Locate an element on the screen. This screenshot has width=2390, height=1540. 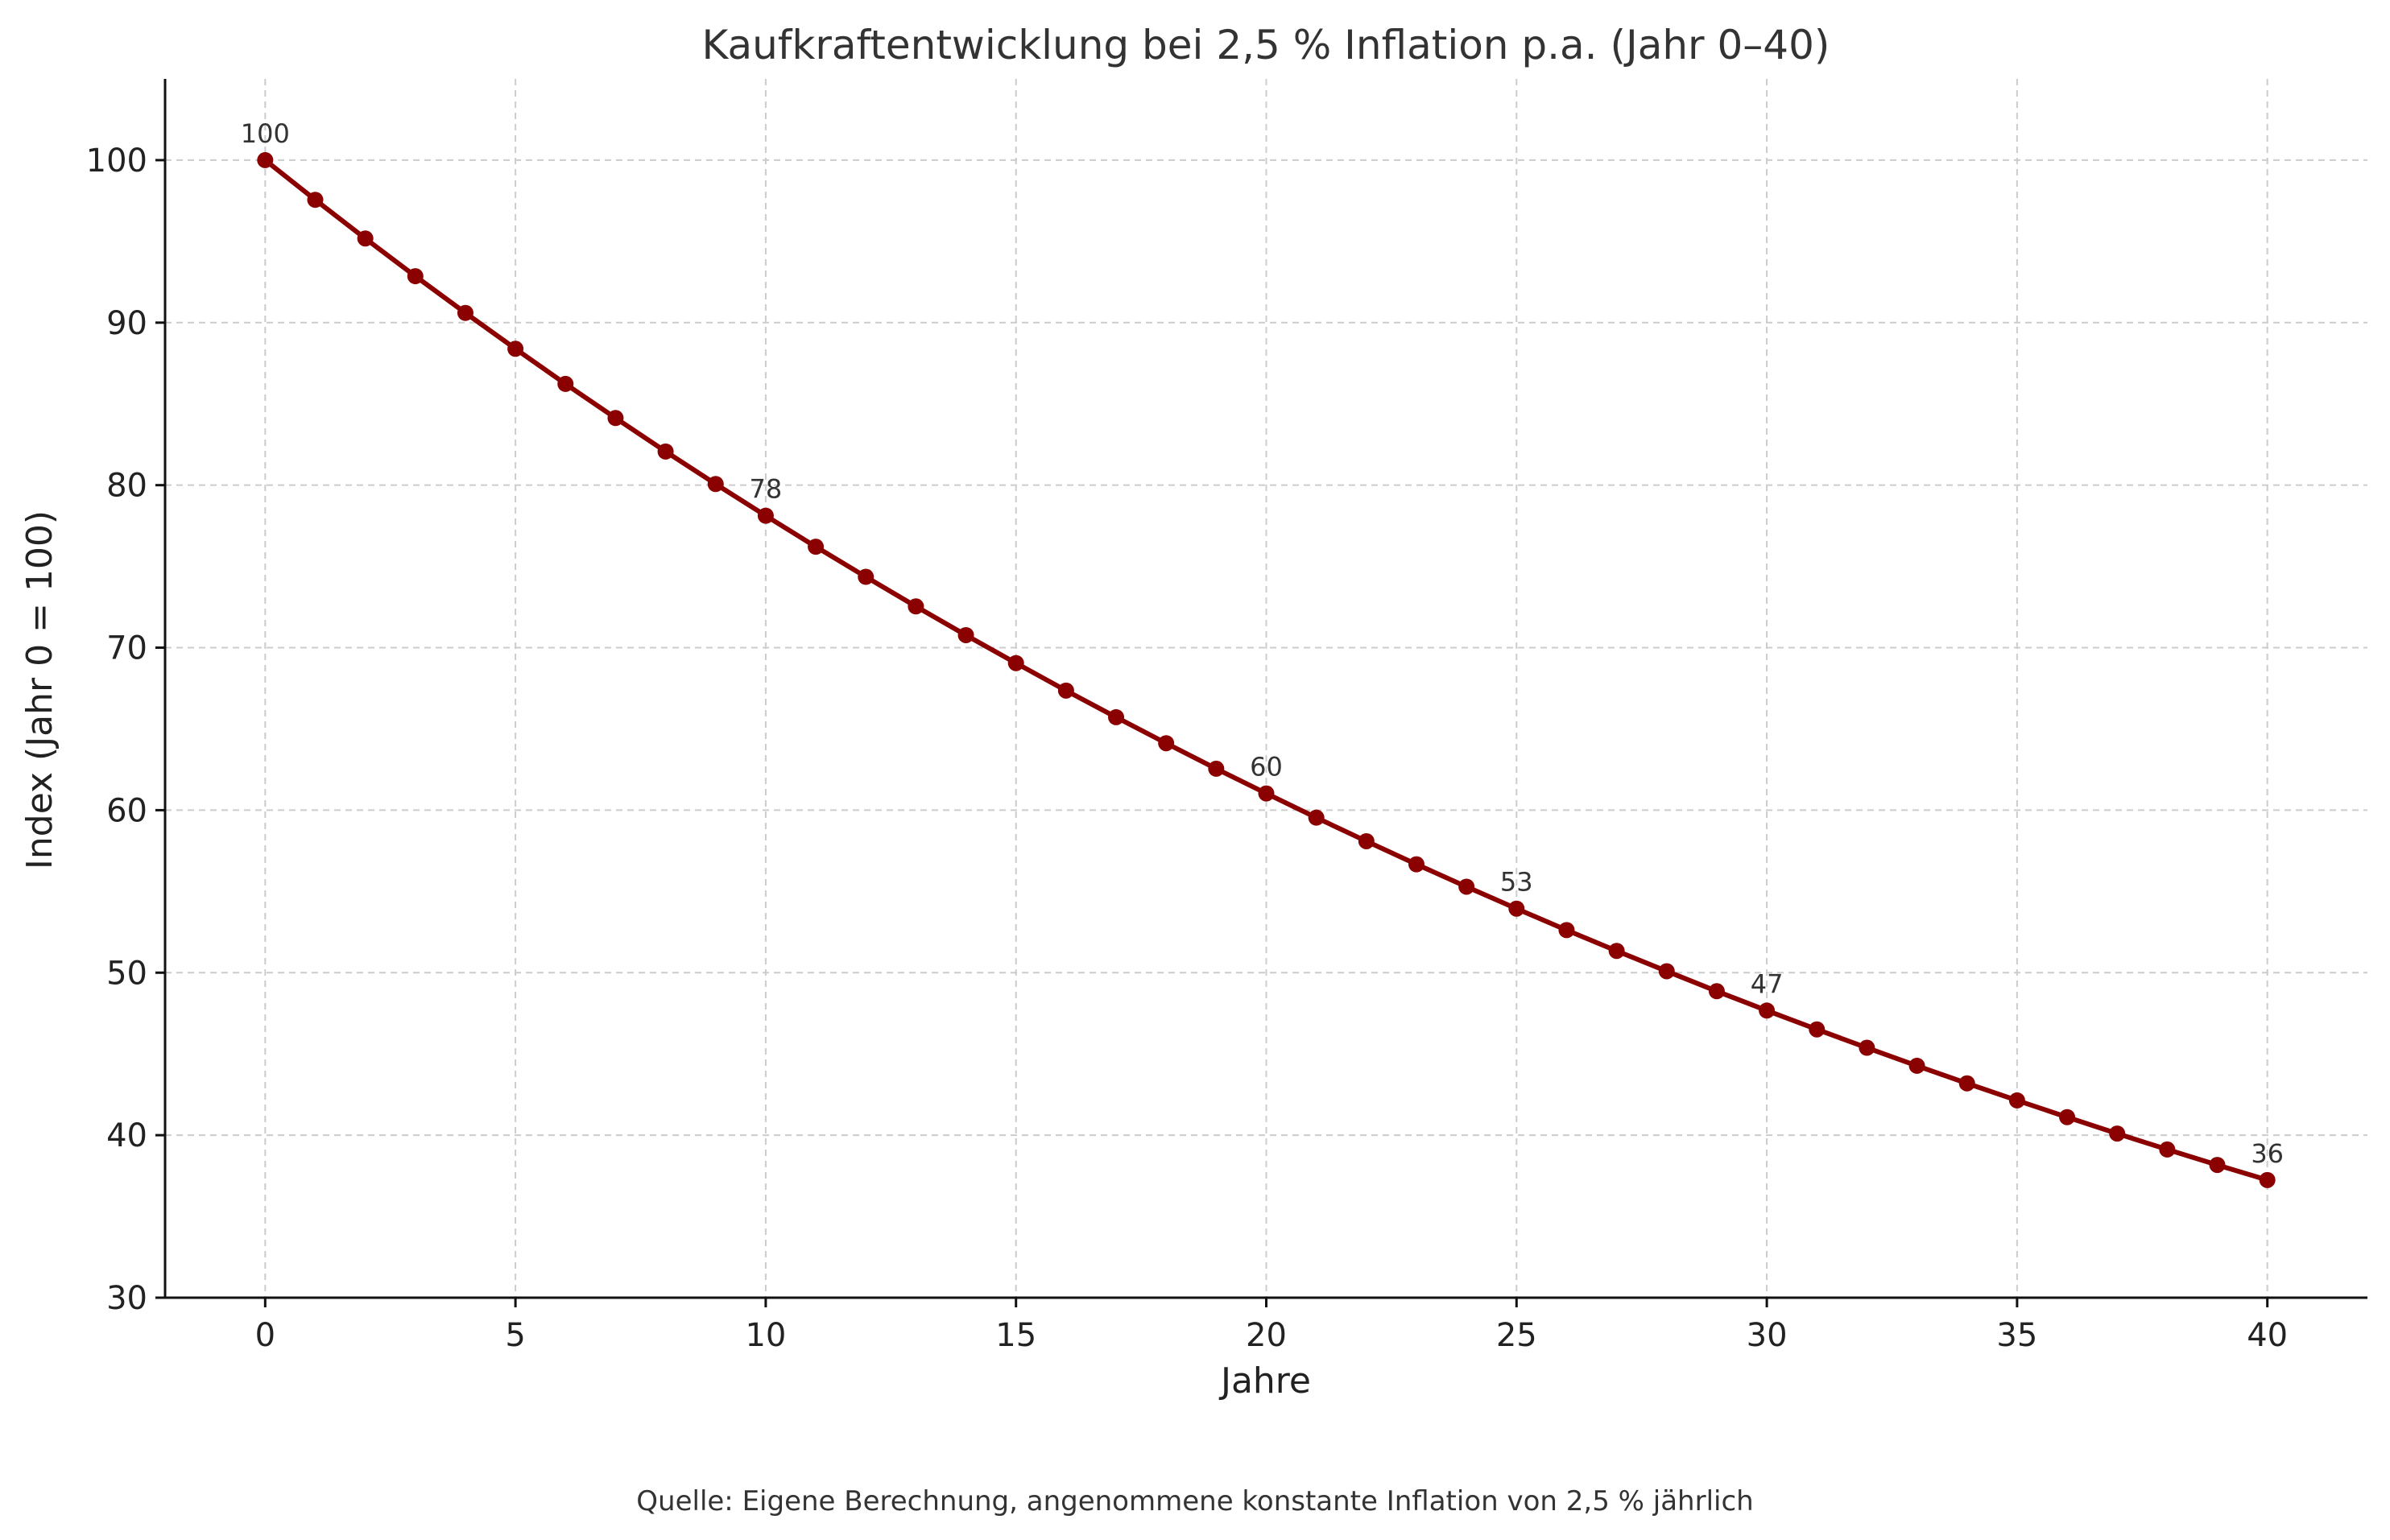
data-label: 47 is located at coordinates (1767, 984).